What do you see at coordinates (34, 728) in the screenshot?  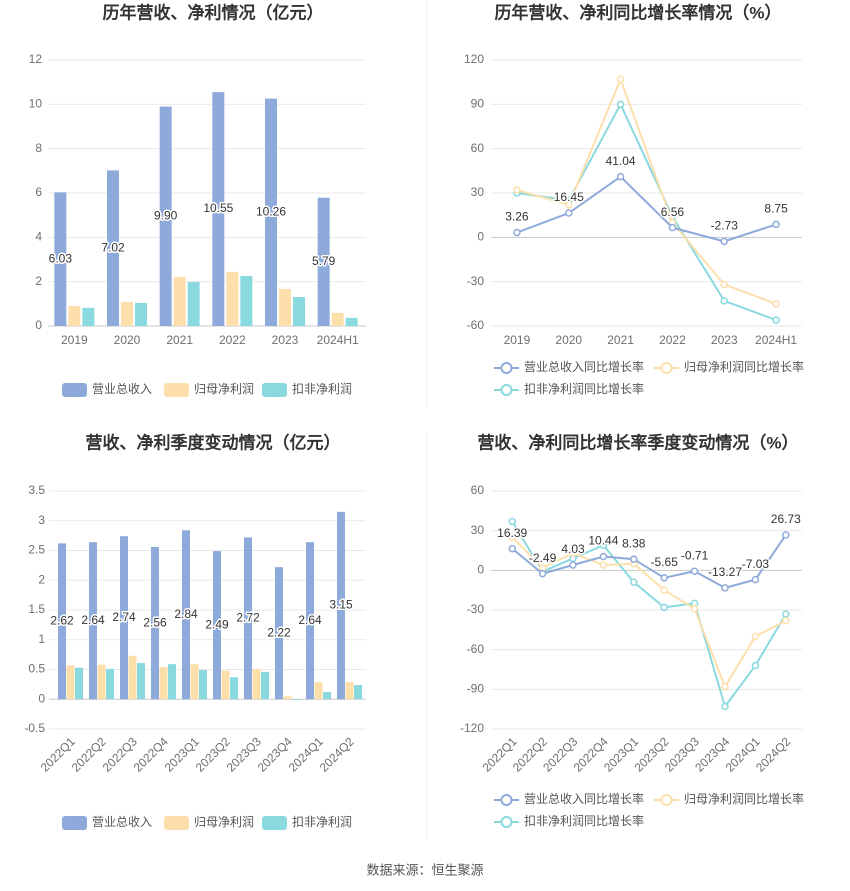 I see `y-tick-label: -0.5` at bounding box center [34, 728].